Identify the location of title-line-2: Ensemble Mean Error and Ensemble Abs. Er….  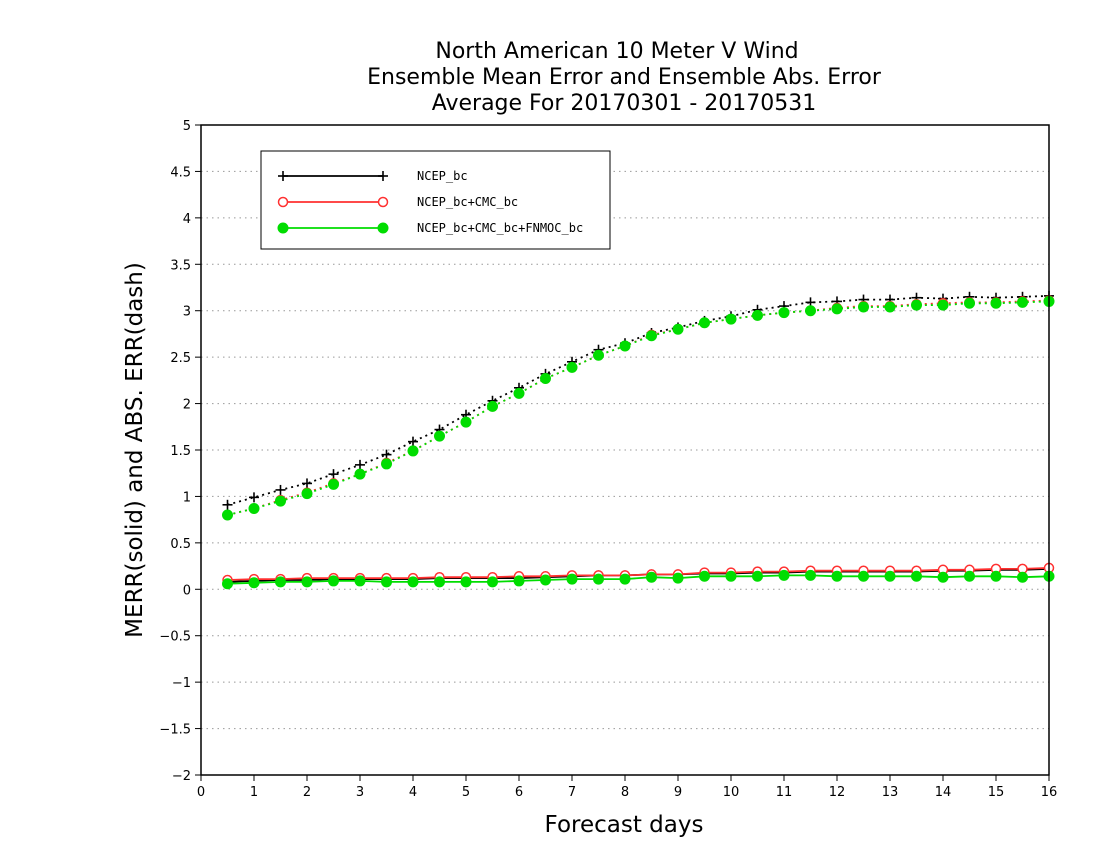
(624, 77).